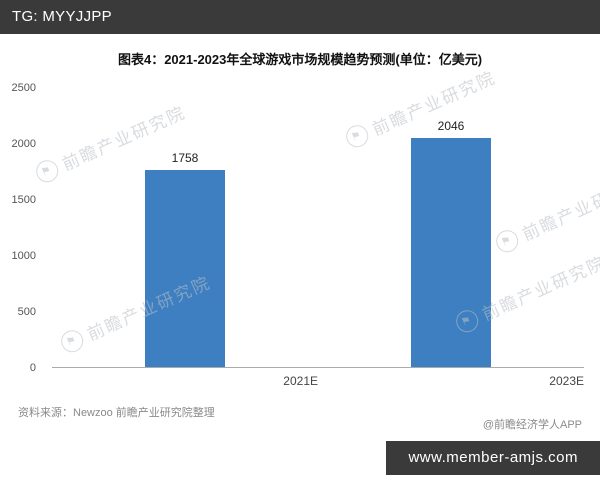 The image size is (600, 480). Describe the element at coordinates (23, 256) in the screenshot. I see `y-tick-label: 1000` at that location.